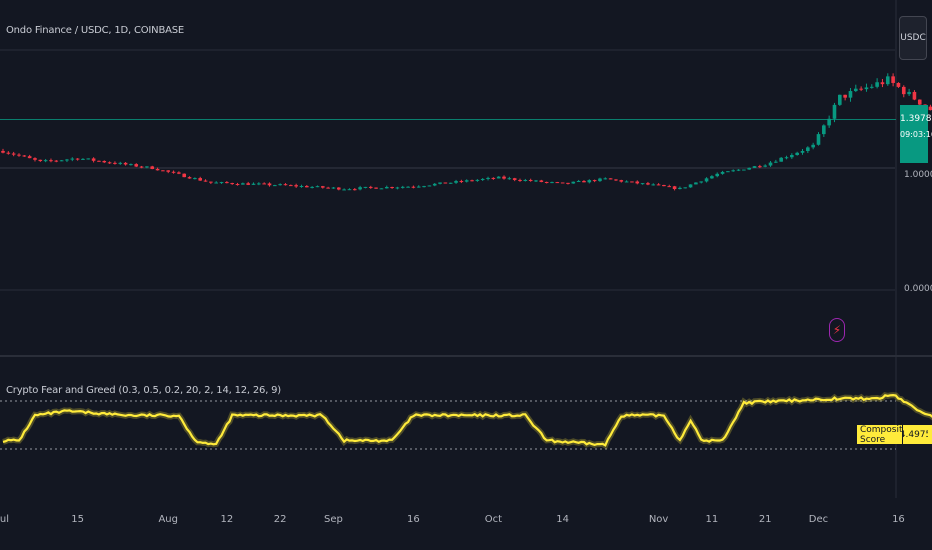 This screenshot has width=932, height=550. I want to click on flash-icon: ⚡, so click(837, 330).